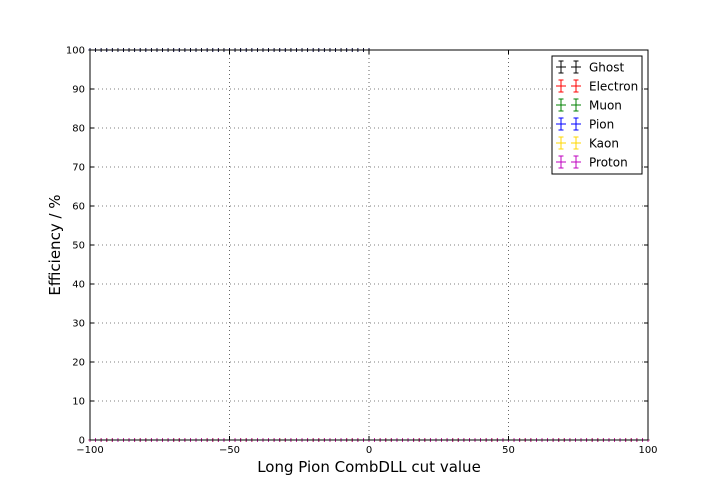 The image size is (720, 504). I want to click on legend-label: Proton, so click(608, 163).